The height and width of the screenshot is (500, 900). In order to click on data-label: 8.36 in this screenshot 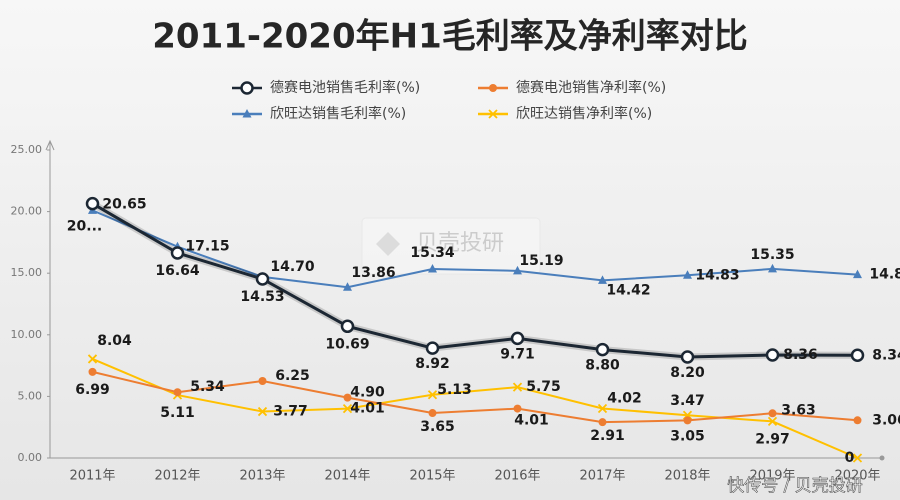, I will do `click(800, 355)`.